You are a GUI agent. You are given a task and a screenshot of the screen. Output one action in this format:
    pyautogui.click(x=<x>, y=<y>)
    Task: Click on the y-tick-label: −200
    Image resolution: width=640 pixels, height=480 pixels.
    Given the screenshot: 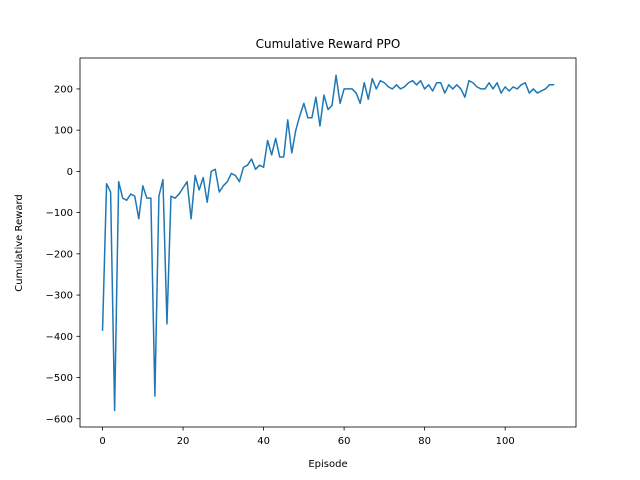 What is the action you would take?
    pyautogui.click(x=59, y=254)
    